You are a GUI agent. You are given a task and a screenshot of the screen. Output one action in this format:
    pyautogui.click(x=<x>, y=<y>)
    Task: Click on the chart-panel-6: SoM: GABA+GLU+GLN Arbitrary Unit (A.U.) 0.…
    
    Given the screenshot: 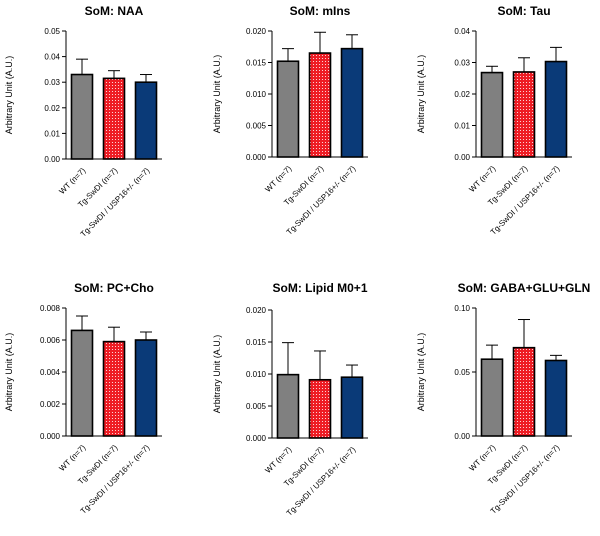 What is the action you would take?
    pyautogui.click(x=503, y=398)
    